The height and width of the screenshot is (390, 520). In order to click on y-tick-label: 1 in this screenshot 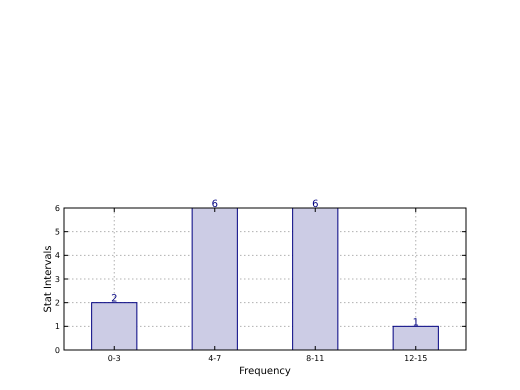, I will do `click(57, 327)`.